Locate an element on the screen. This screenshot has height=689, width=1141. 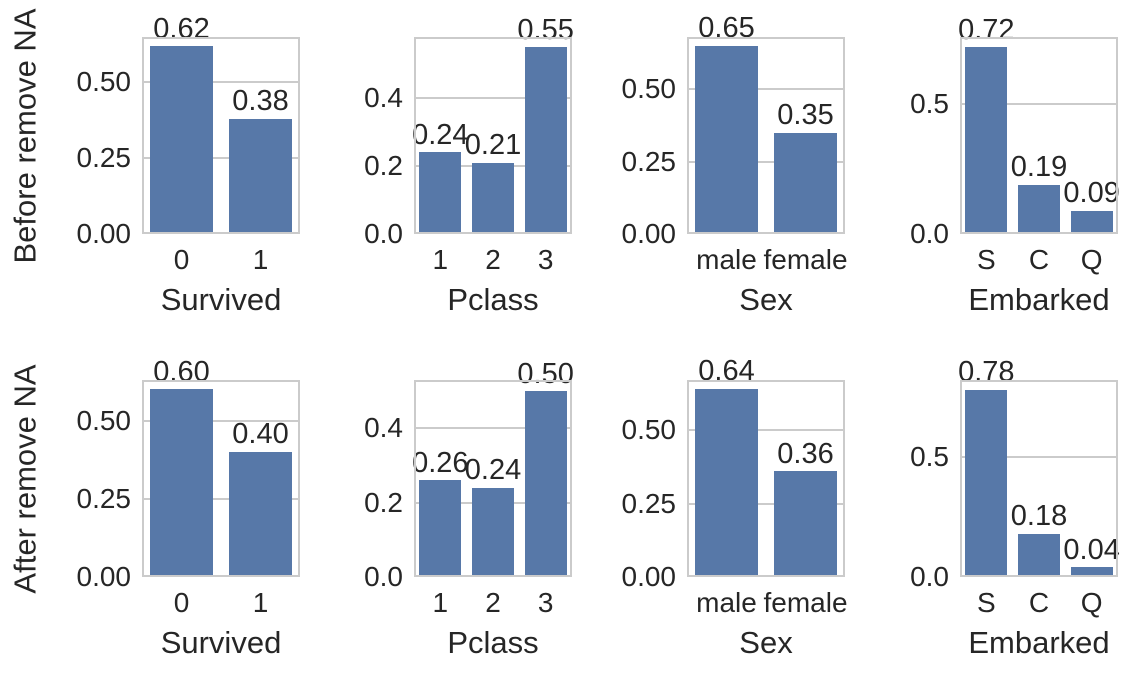
subplot-after-pclass: 0.0 0.2 0.4 0.26 1 0.24 2 0.50 3 Pclass is located at coordinates (469, 508).